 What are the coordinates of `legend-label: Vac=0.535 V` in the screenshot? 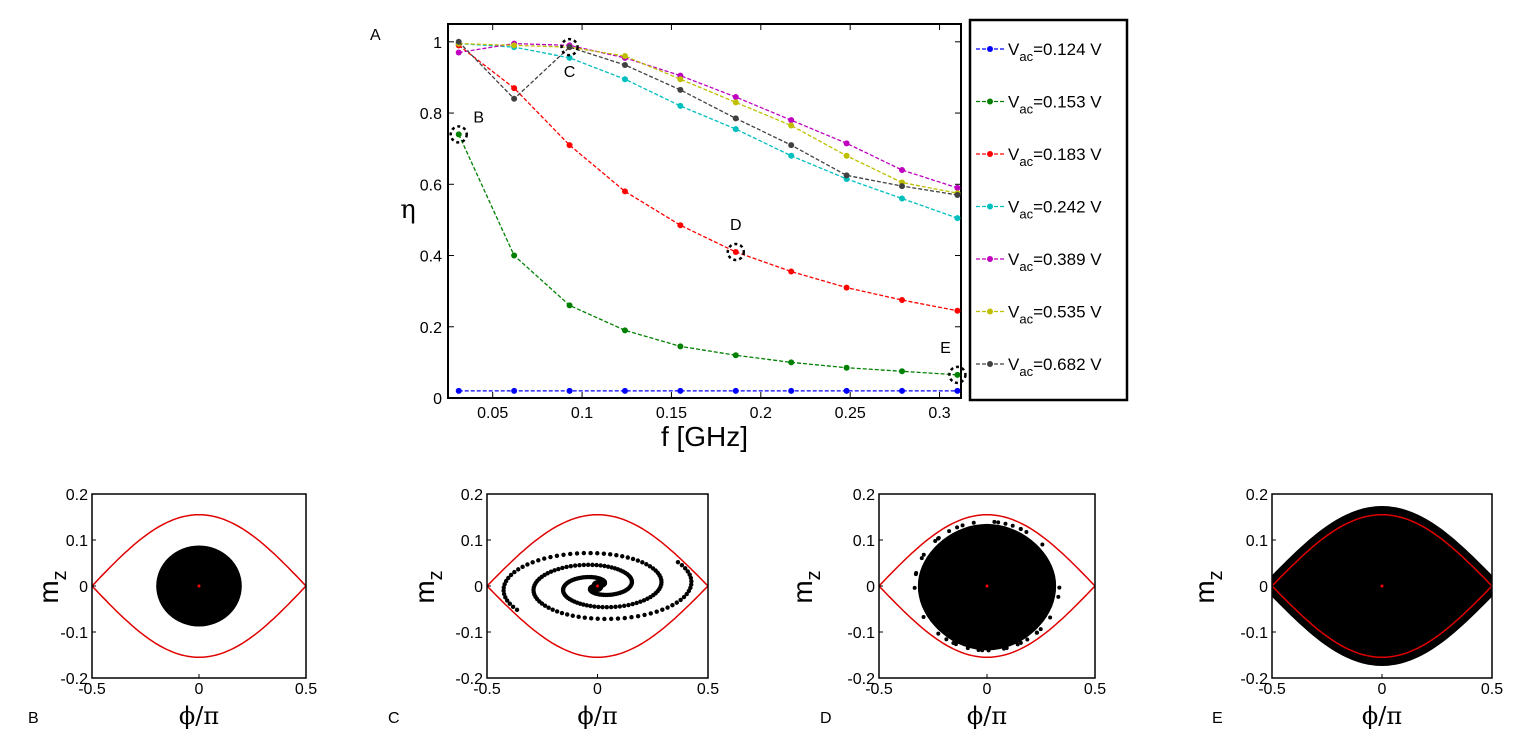 It's located at (1055, 315).